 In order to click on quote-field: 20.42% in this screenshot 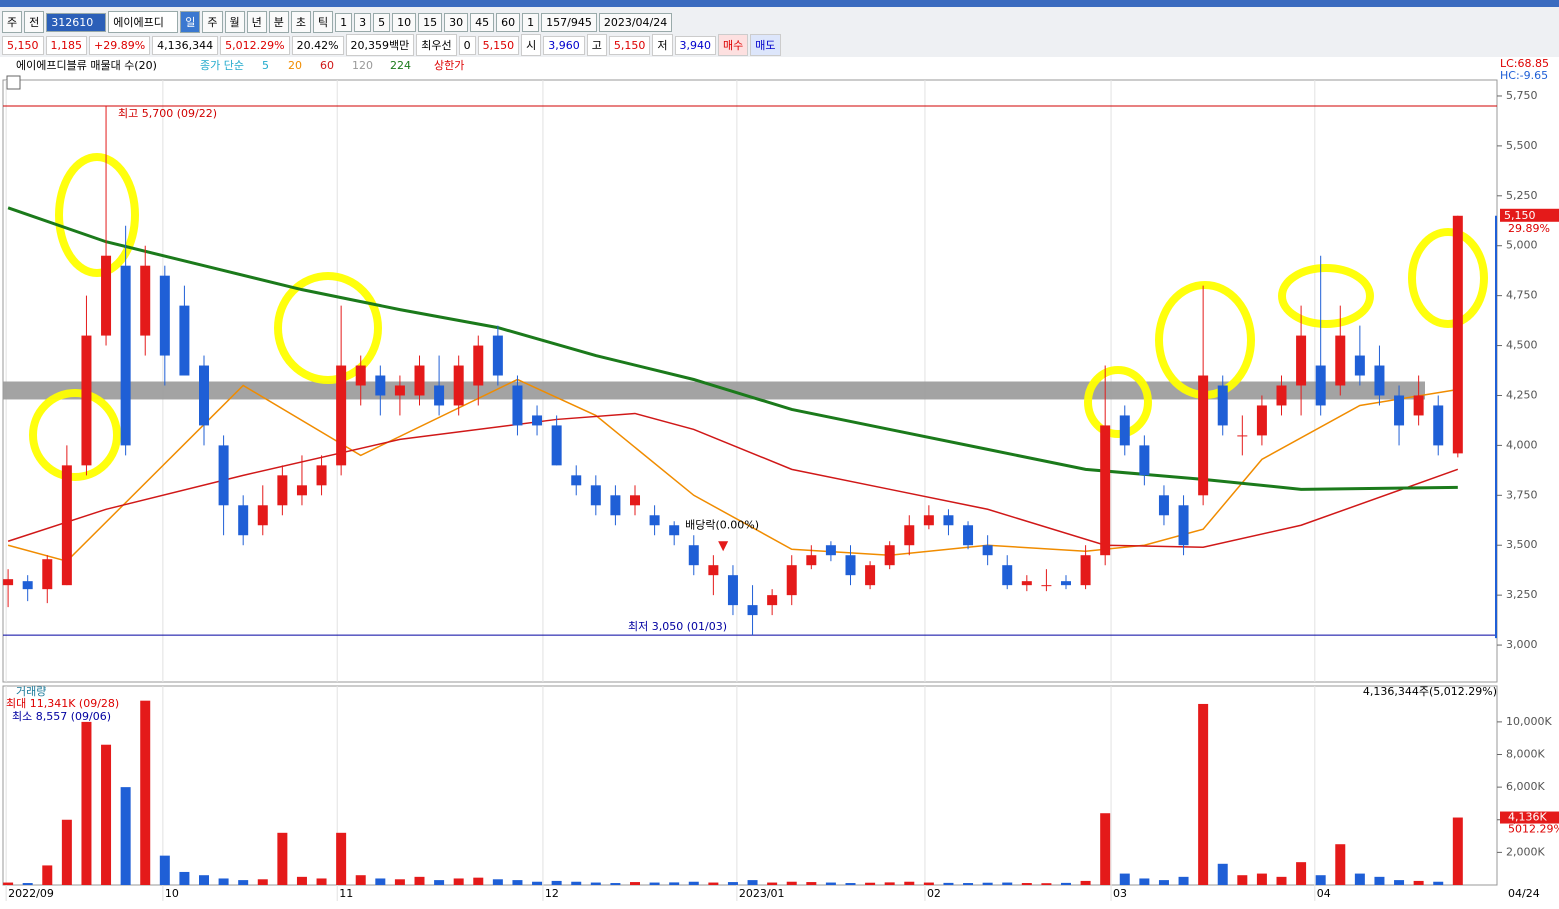, I will do `click(317, 45)`.